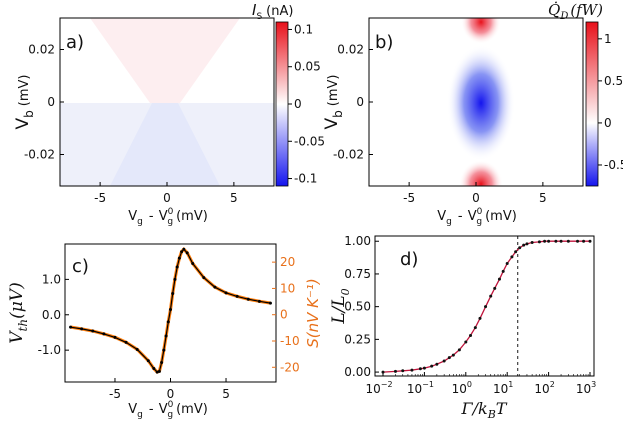 This screenshot has height=426, width=623. I want to click on xlabel-b-g1: g, so click(449, 222).